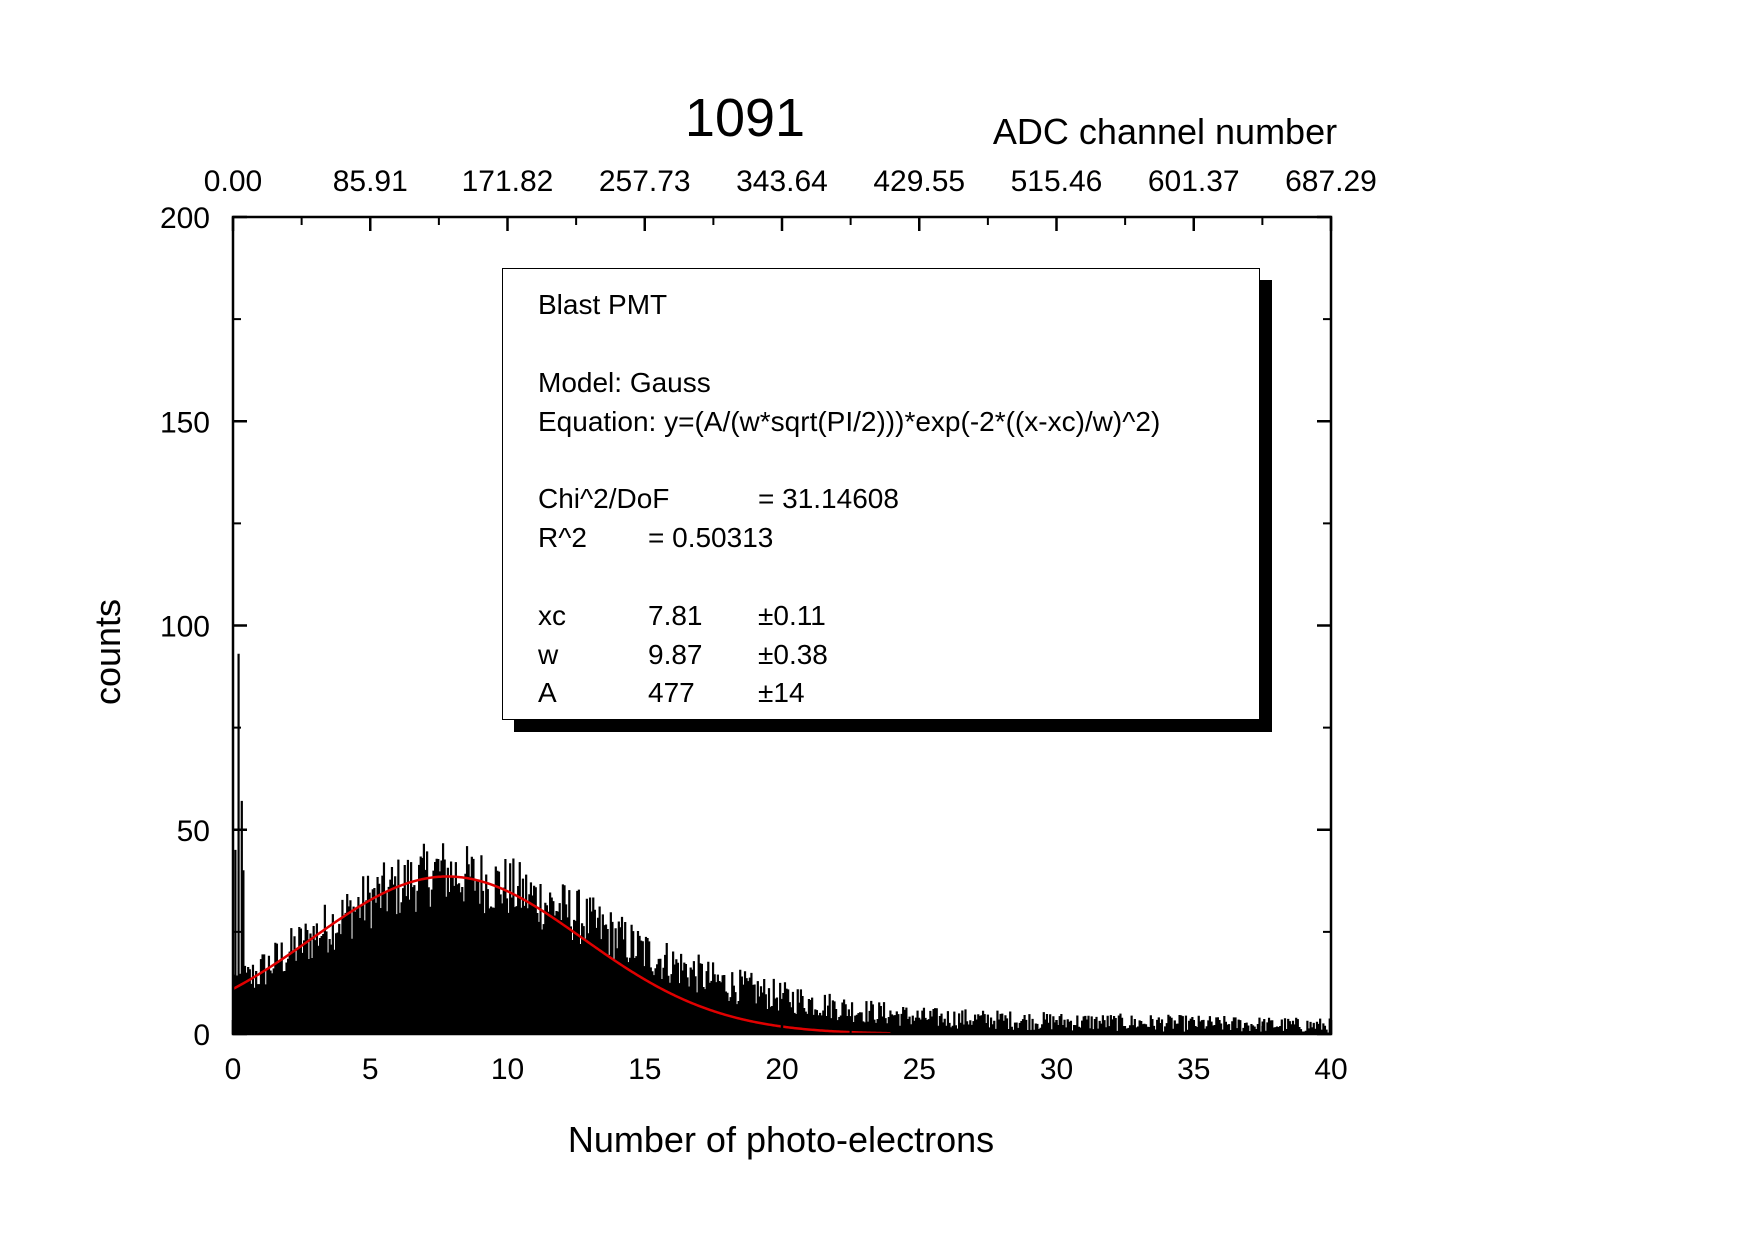 Image resolution: width=1754 pixels, height=1239 pixels. I want to click on legend-r2-value: = 0.50313, so click(711, 537).